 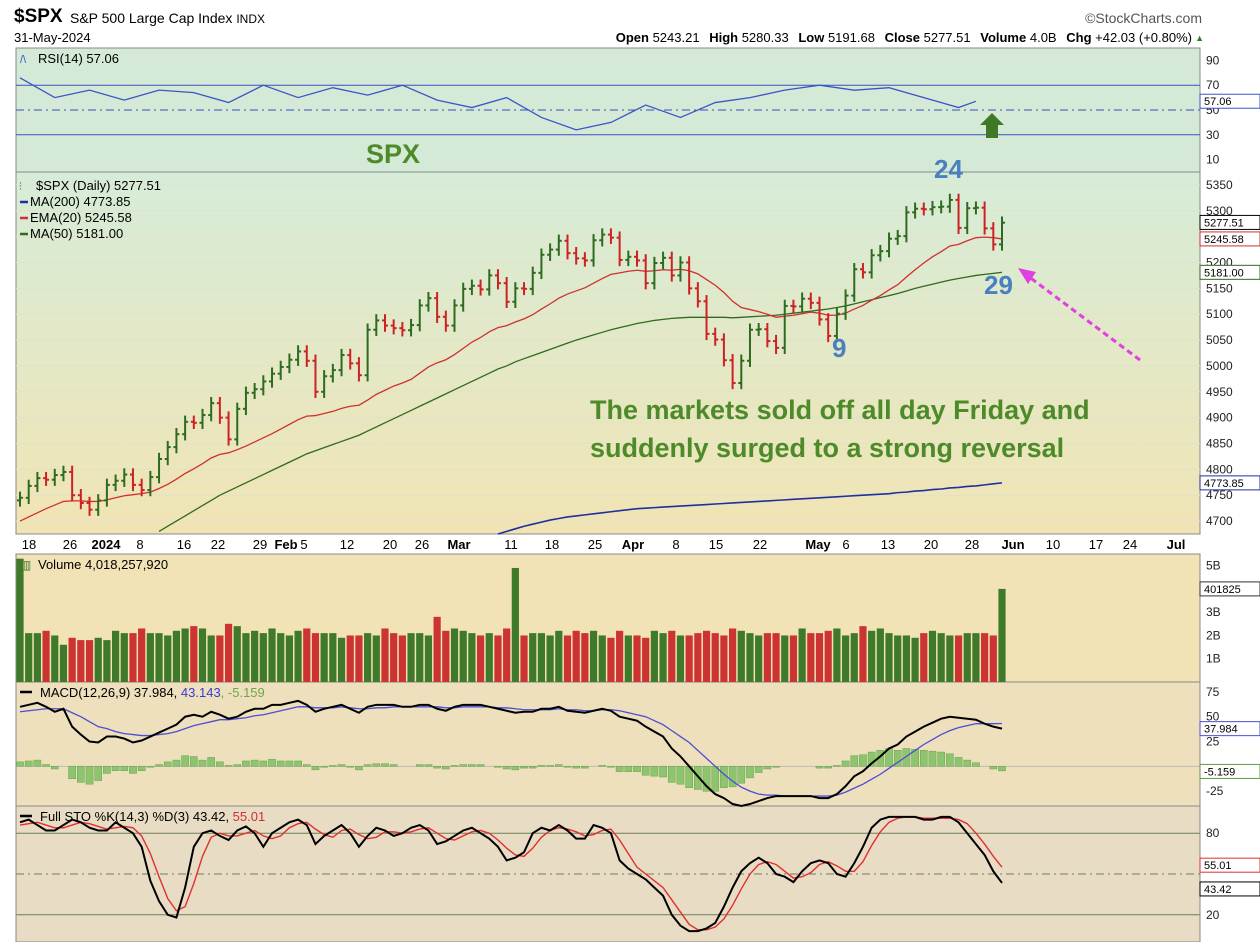 I want to click on rsi-legend: RSI(14) 57.06, so click(x=78, y=58).